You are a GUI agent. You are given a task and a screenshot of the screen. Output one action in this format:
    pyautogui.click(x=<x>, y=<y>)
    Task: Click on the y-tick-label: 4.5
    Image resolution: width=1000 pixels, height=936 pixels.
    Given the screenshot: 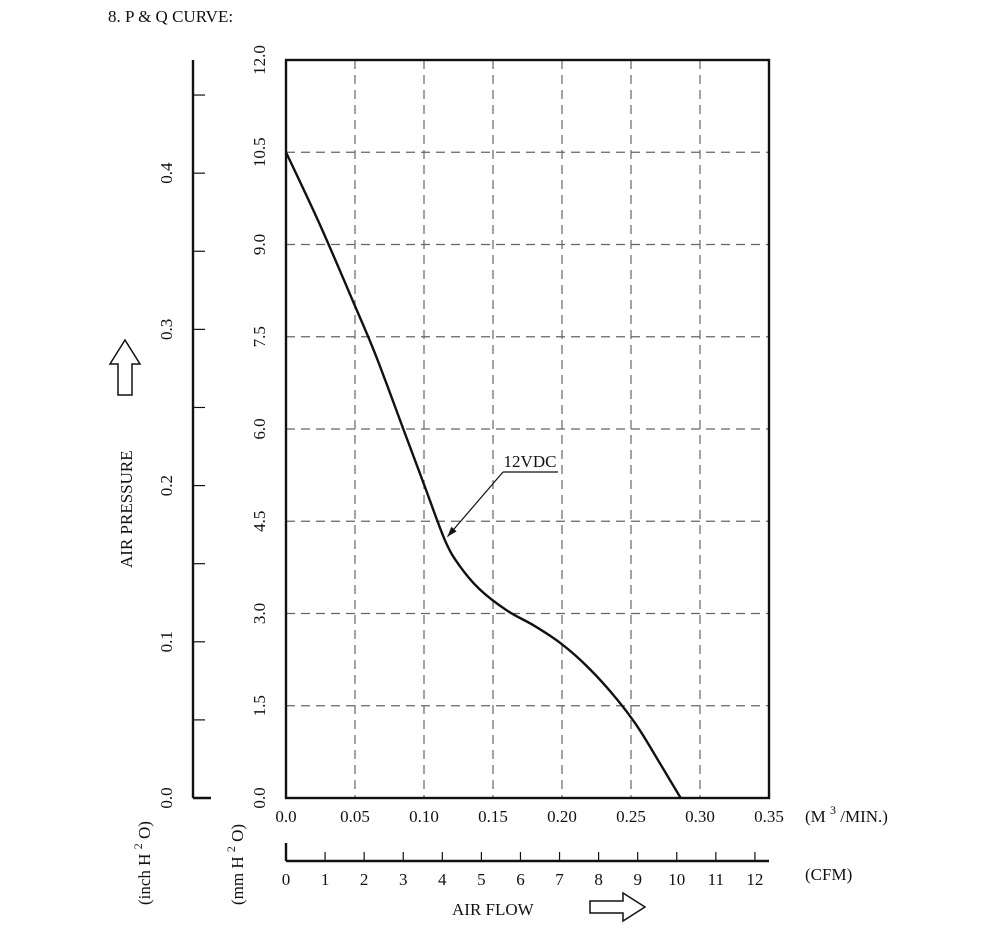 What is the action you would take?
    pyautogui.click(x=259, y=521)
    